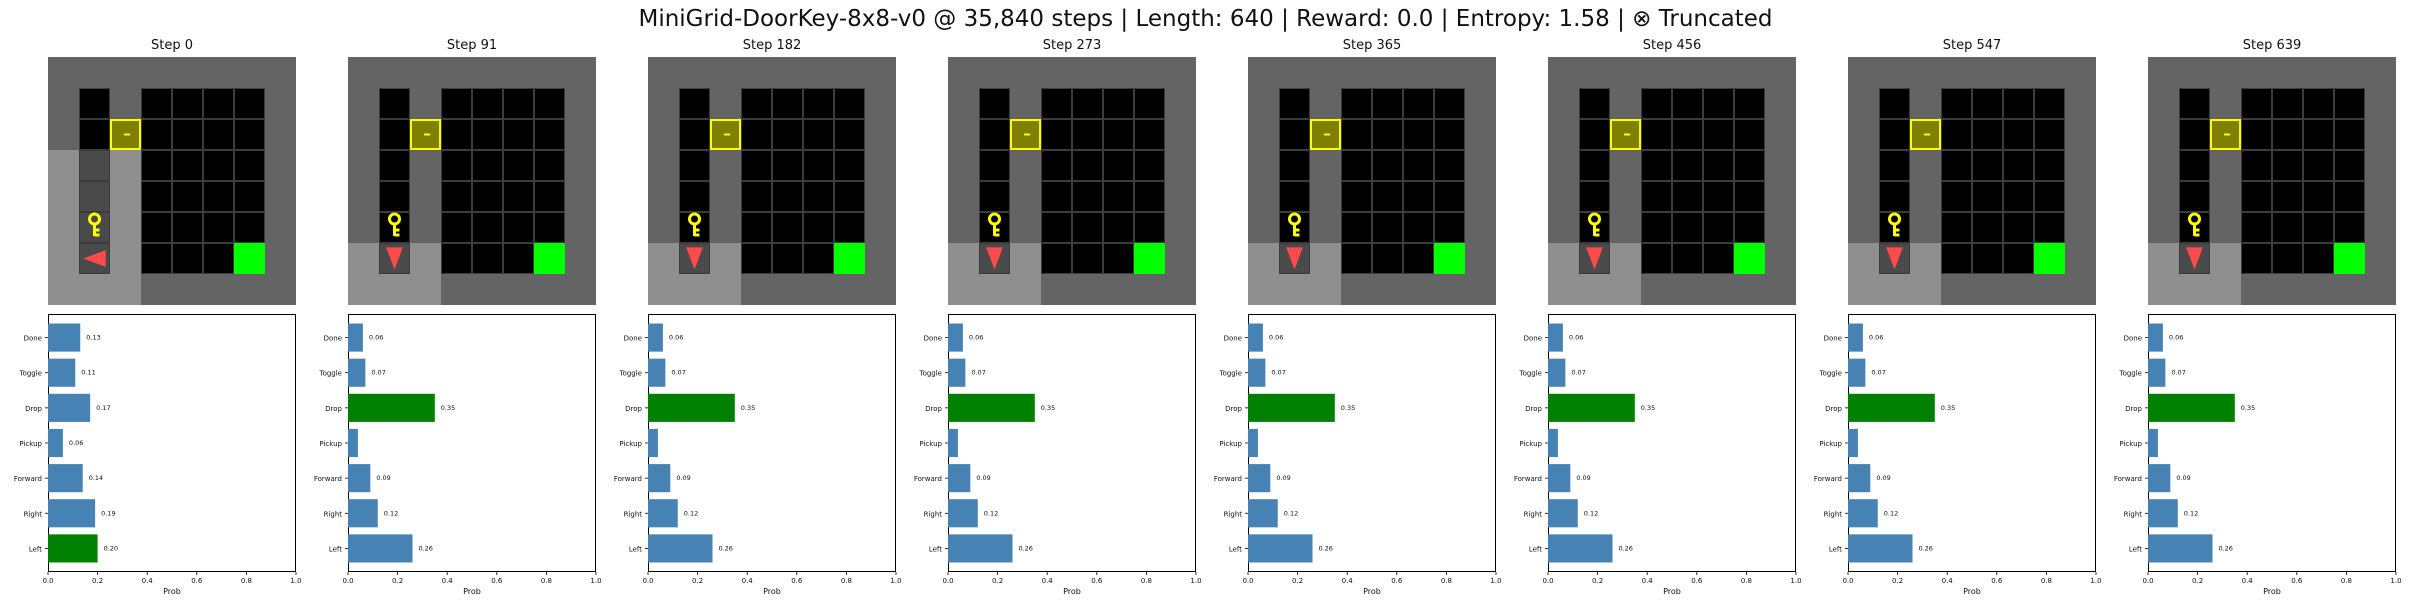 The width and height of the screenshot is (2411, 611). What do you see at coordinates (1325, 548) in the screenshot?
I see `value-label: 0.26` at bounding box center [1325, 548].